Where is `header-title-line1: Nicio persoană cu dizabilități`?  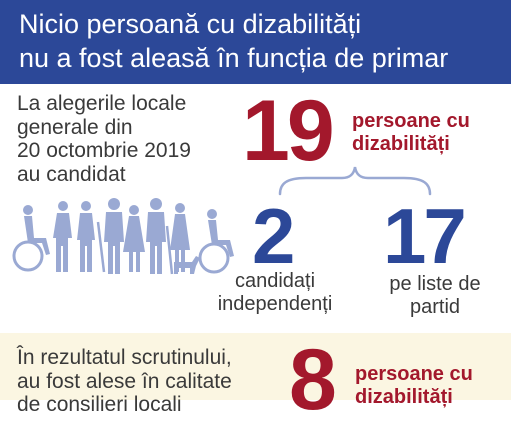
header-title-line1: Nicio persoană cu dizabilități is located at coordinates (190, 24).